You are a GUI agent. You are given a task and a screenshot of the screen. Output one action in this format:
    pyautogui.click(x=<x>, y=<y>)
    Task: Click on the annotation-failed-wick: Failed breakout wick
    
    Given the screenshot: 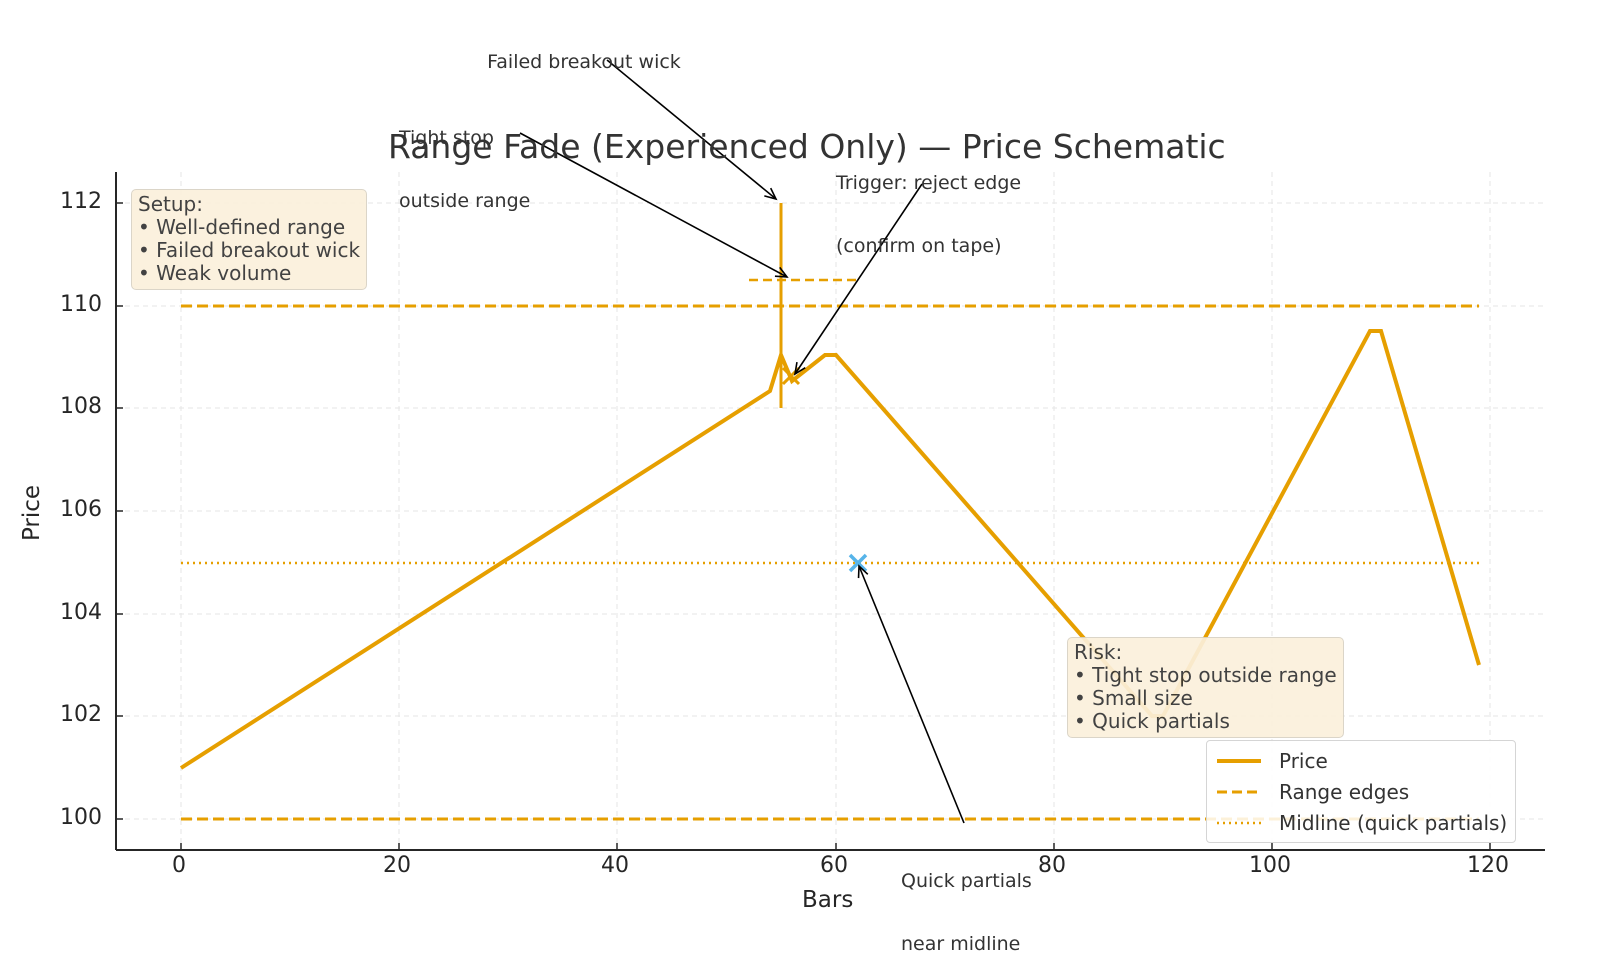 What is the action you would take?
    pyautogui.click(x=578, y=52)
    